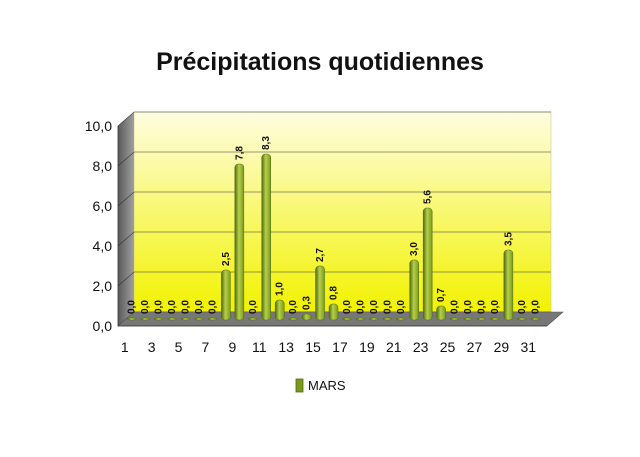 This screenshot has height=457, width=640. What do you see at coordinates (421, 347) in the screenshot?
I see `x-tick-label: 23` at bounding box center [421, 347].